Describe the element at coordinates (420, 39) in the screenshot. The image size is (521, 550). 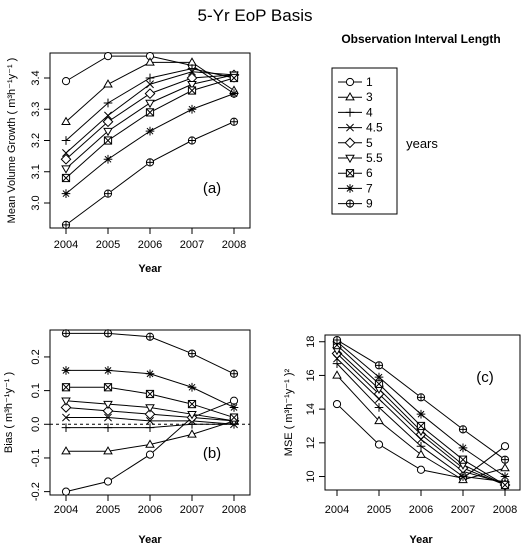
I see `legend-title: Observation Interval Length` at that location.